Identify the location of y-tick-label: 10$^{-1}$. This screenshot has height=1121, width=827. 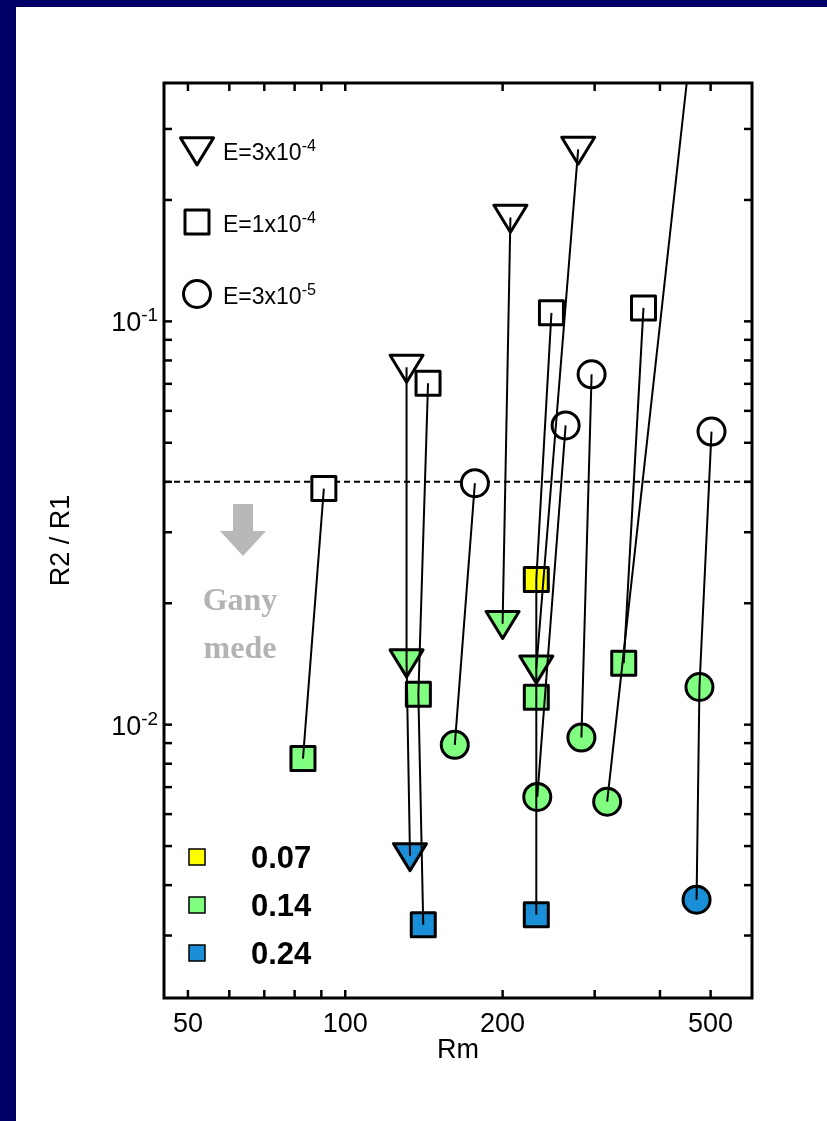
(134, 320).